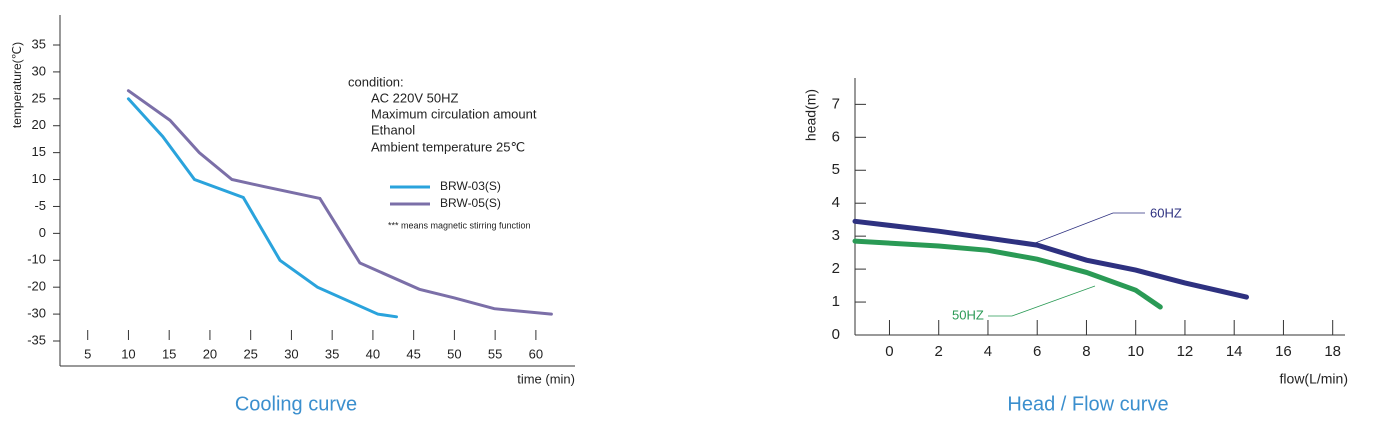  Describe the element at coordinates (1234, 351) in the screenshot. I see `x-tick-label: 14` at that location.